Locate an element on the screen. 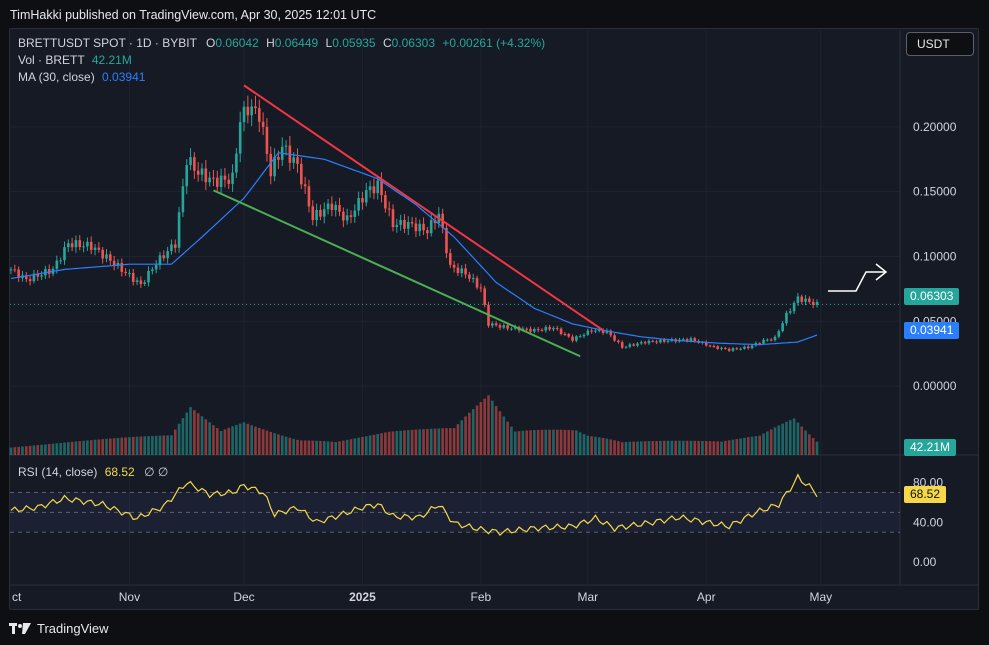  high-label: H is located at coordinates (270, 43).